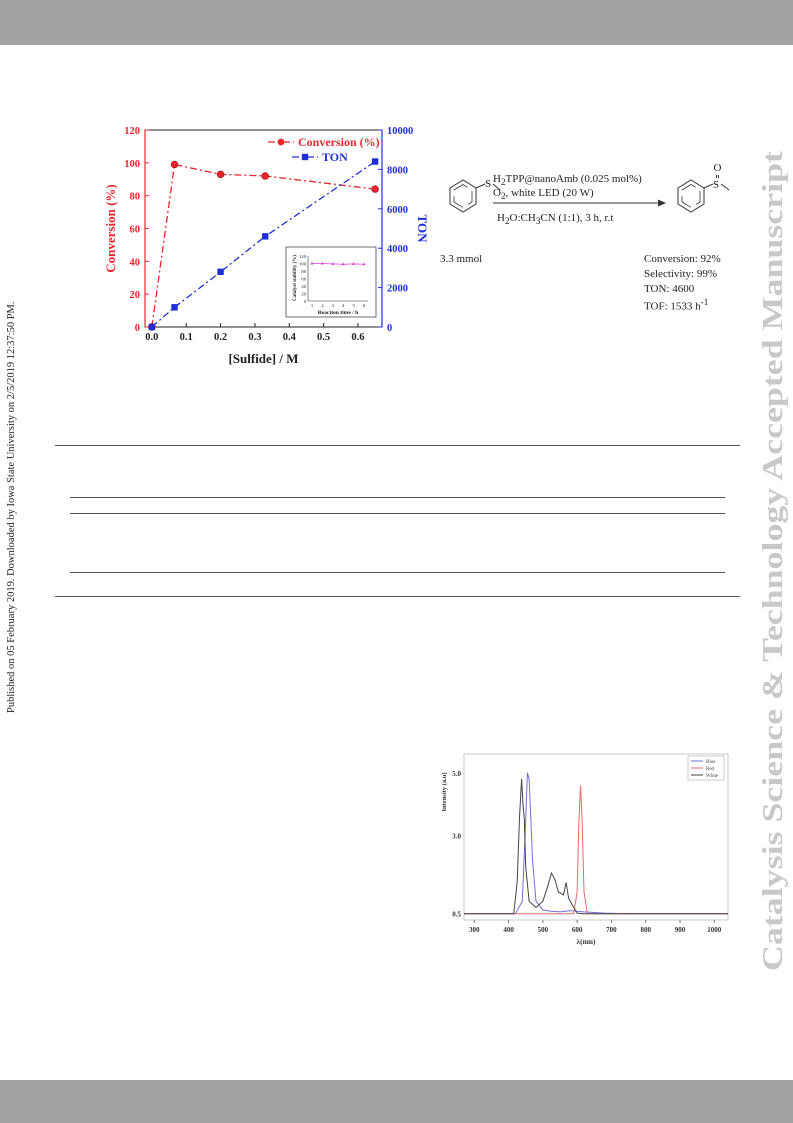 The width and height of the screenshot is (793, 1123). I want to click on x-tick-label: 0.4, so click(290, 337).